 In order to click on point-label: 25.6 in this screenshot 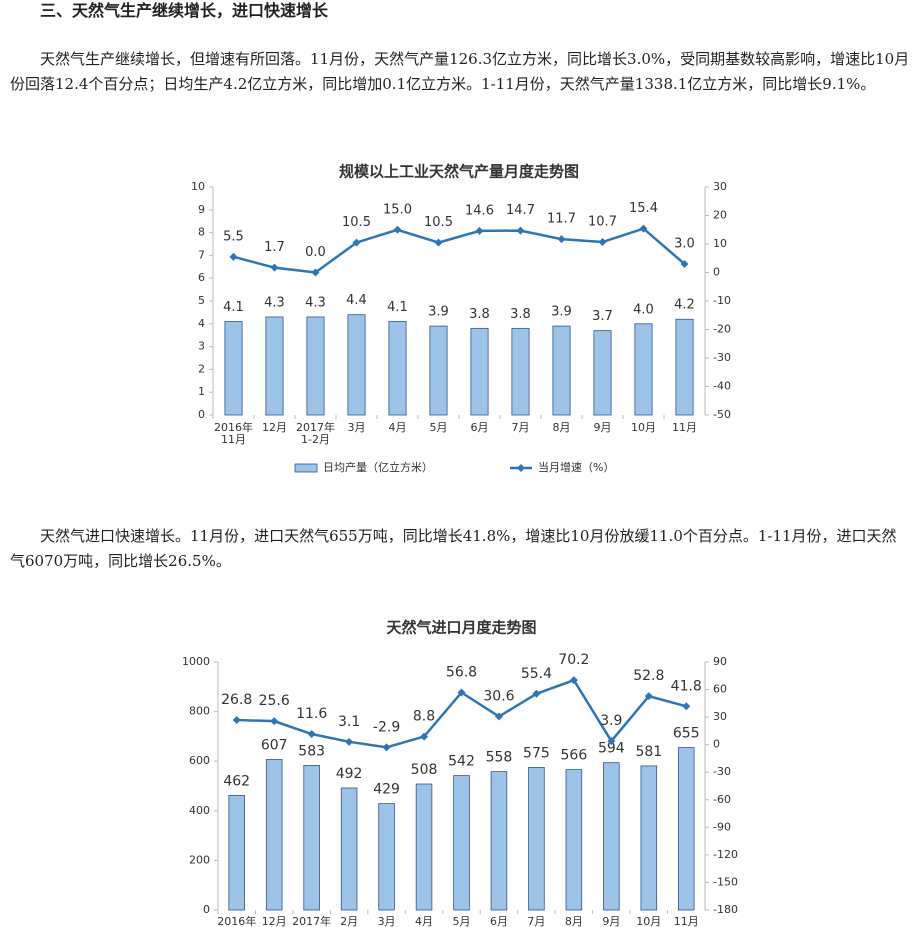, I will do `click(274, 701)`.